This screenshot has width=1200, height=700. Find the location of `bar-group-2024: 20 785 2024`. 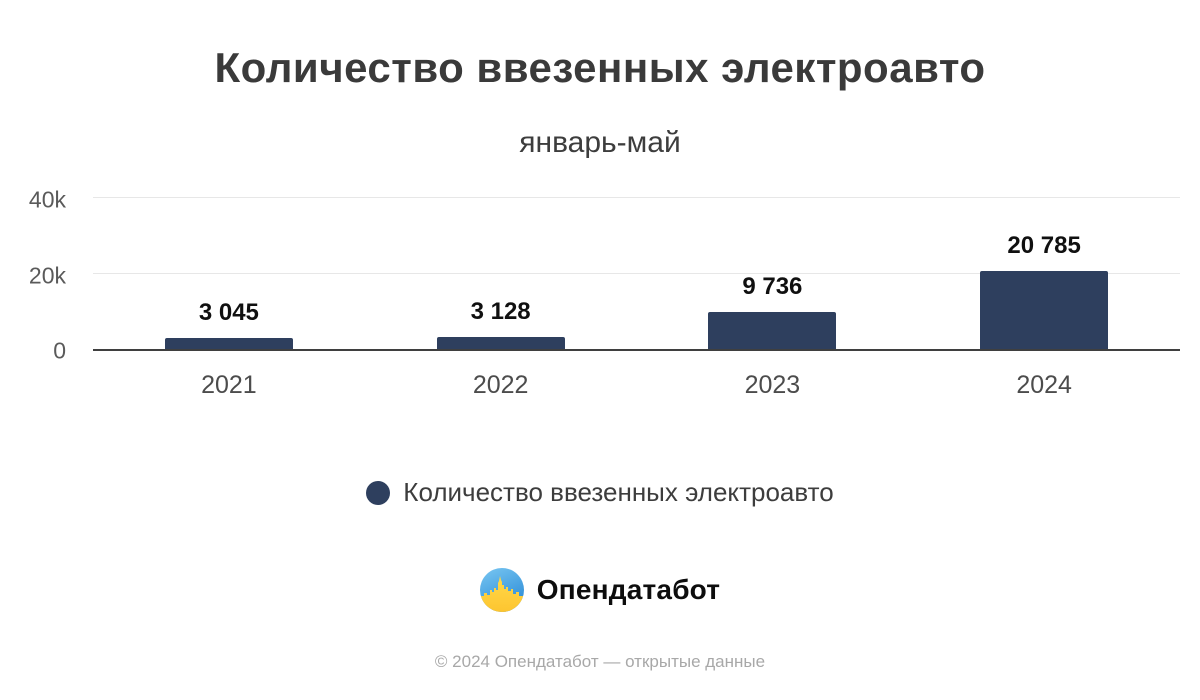

bar-group-2024: 20 785 2024 is located at coordinates (1044, 299).